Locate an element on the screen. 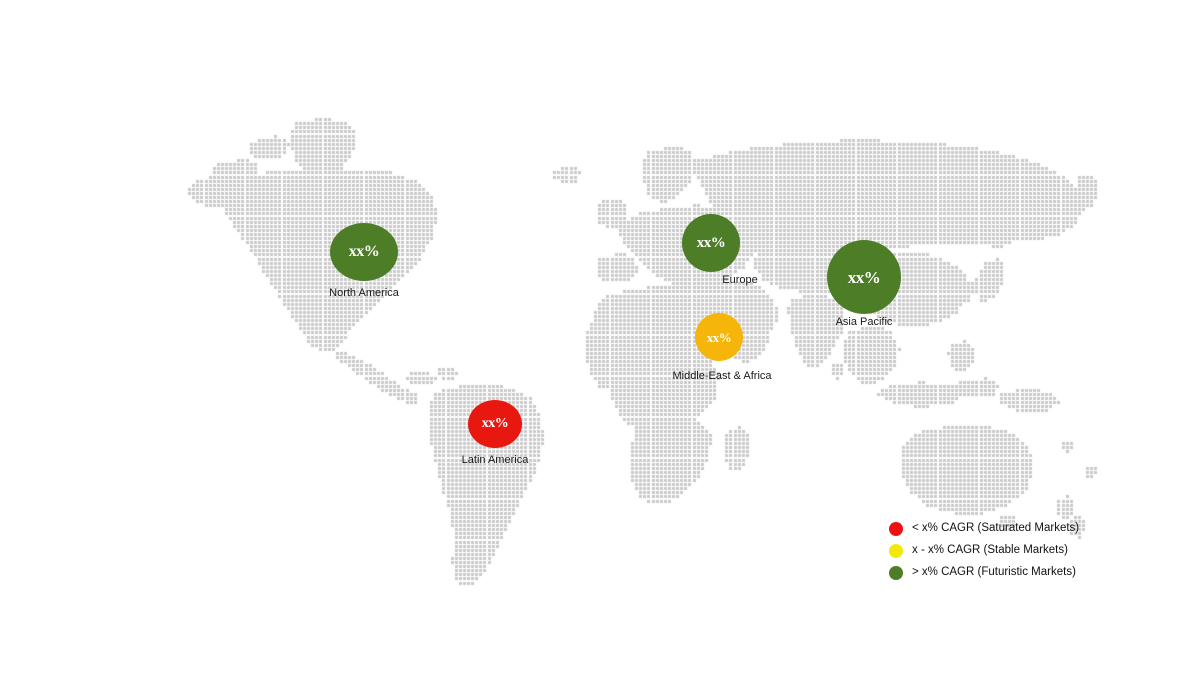 The width and height of the screenshot is (1200, 675). region-value-europe: xx% is located at coordinates (711, 242).